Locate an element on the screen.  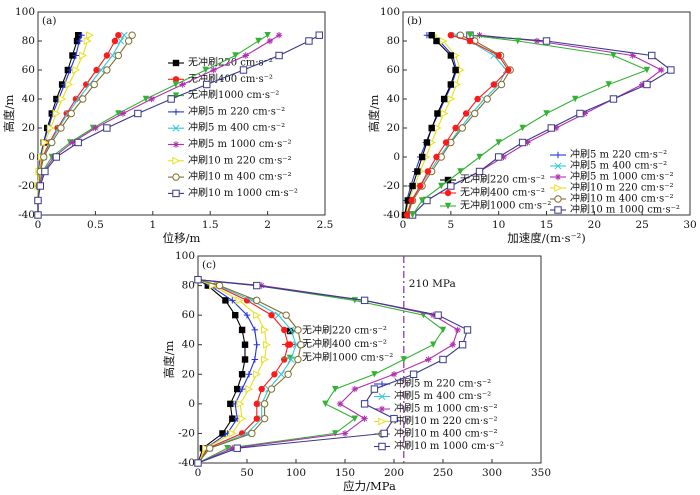
legend-label: 冲刷10 m 220 cm·s⁻² is located at coordinates (240, 159).